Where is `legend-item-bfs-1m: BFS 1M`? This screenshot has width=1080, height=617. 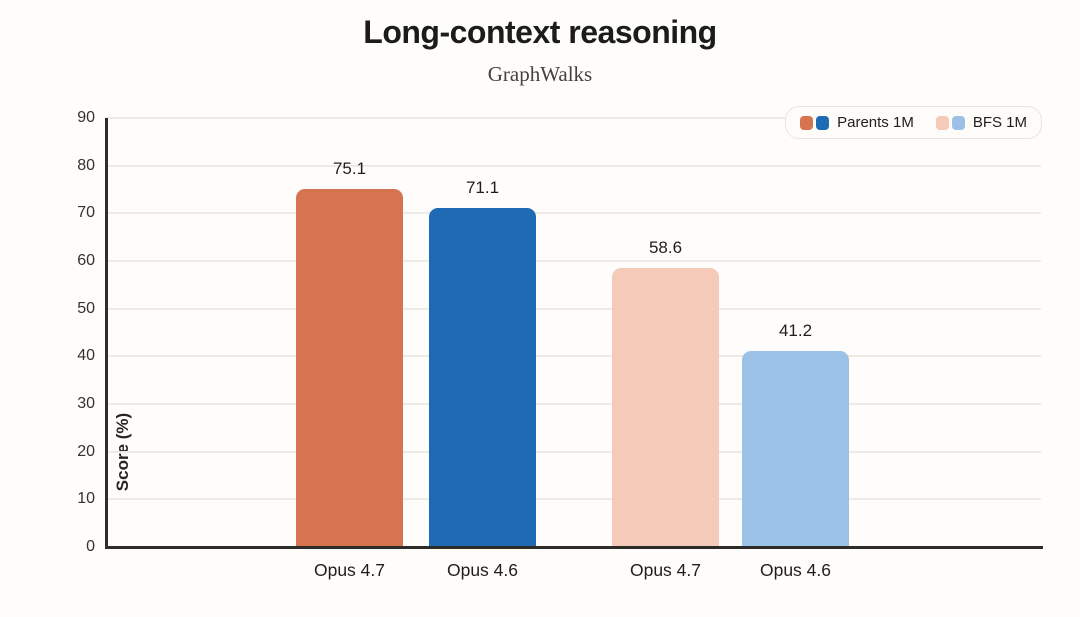 legend-item-bfs-1m: BFS 1M is located at coordinates (981, 122).